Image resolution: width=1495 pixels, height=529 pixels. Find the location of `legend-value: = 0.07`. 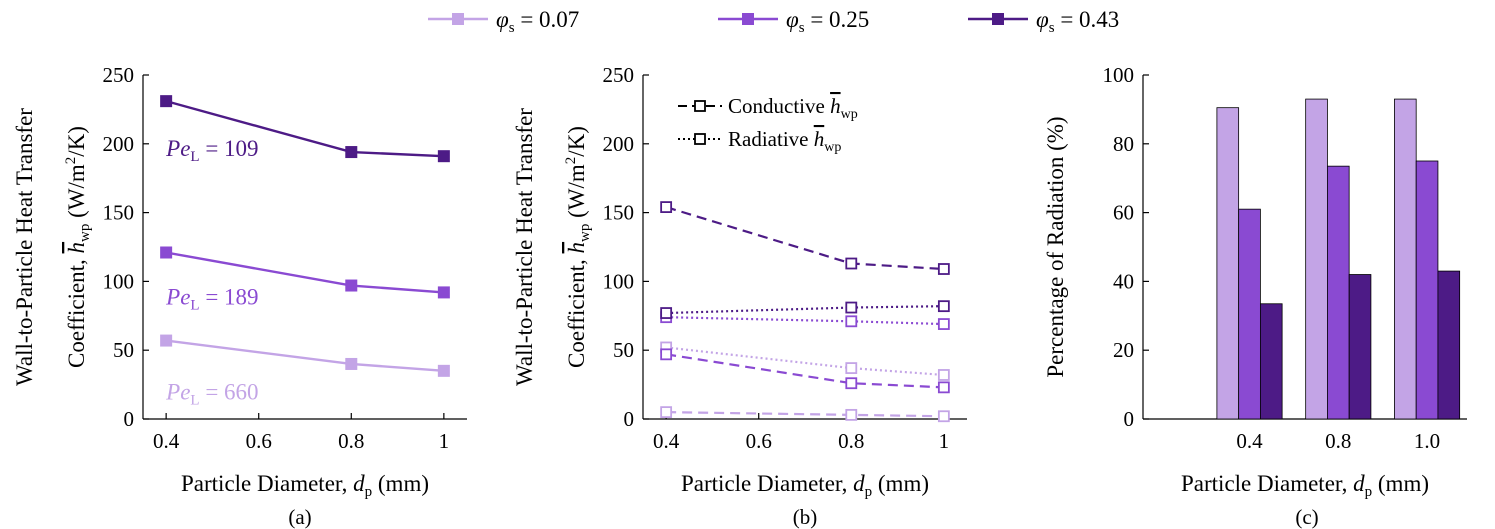

legend-value: = 0.07 is located at coordinates (547, 19).